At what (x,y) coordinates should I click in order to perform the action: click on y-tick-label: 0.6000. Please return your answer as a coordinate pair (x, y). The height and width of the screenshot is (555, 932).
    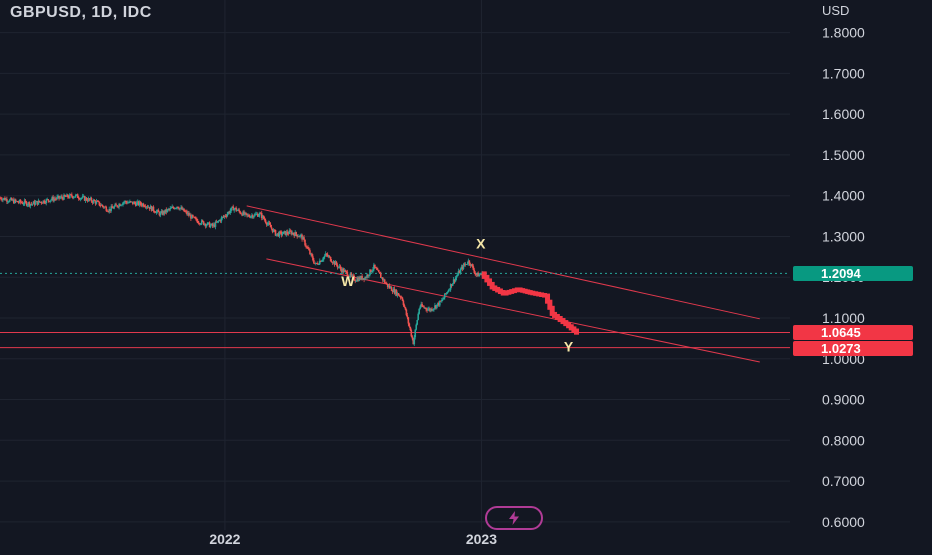
    Looking at the image, I should click on (843, 522).